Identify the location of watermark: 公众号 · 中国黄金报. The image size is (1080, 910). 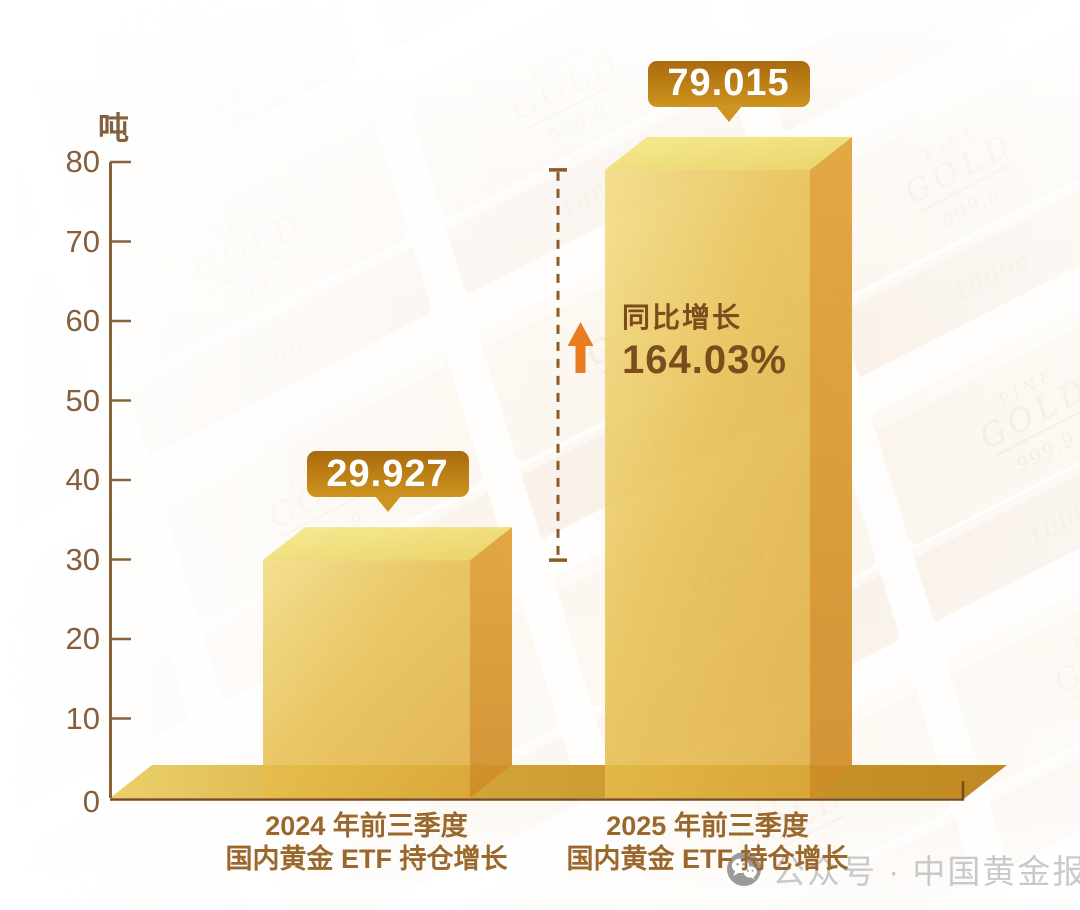
(903, 869).